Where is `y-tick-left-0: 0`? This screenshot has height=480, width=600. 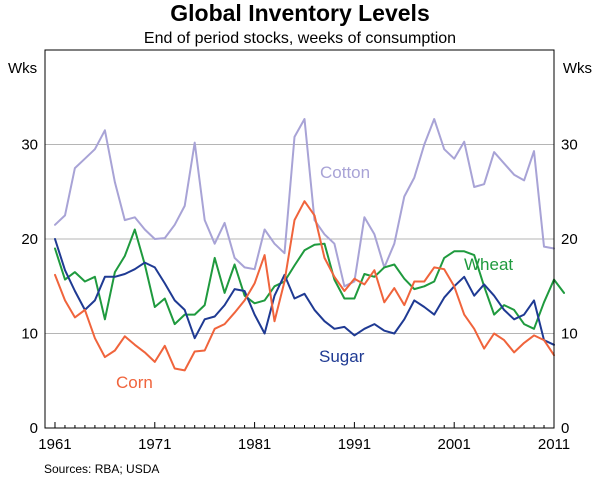 y-tick-left-0: 0 is located at coordinates (34, 428).